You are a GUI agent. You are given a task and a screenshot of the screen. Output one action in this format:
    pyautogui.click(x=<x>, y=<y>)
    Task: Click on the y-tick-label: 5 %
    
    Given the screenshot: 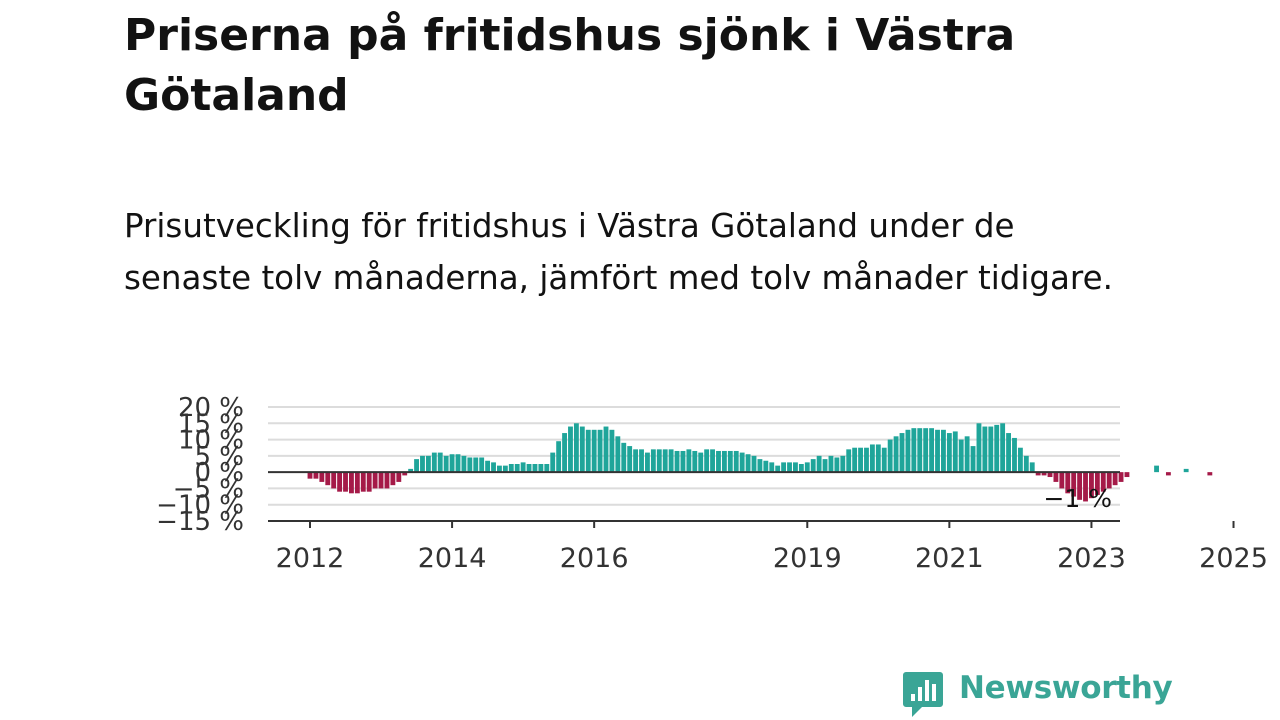 What is the action you would take?
    pyautogui.click(x=219, y=457)
    